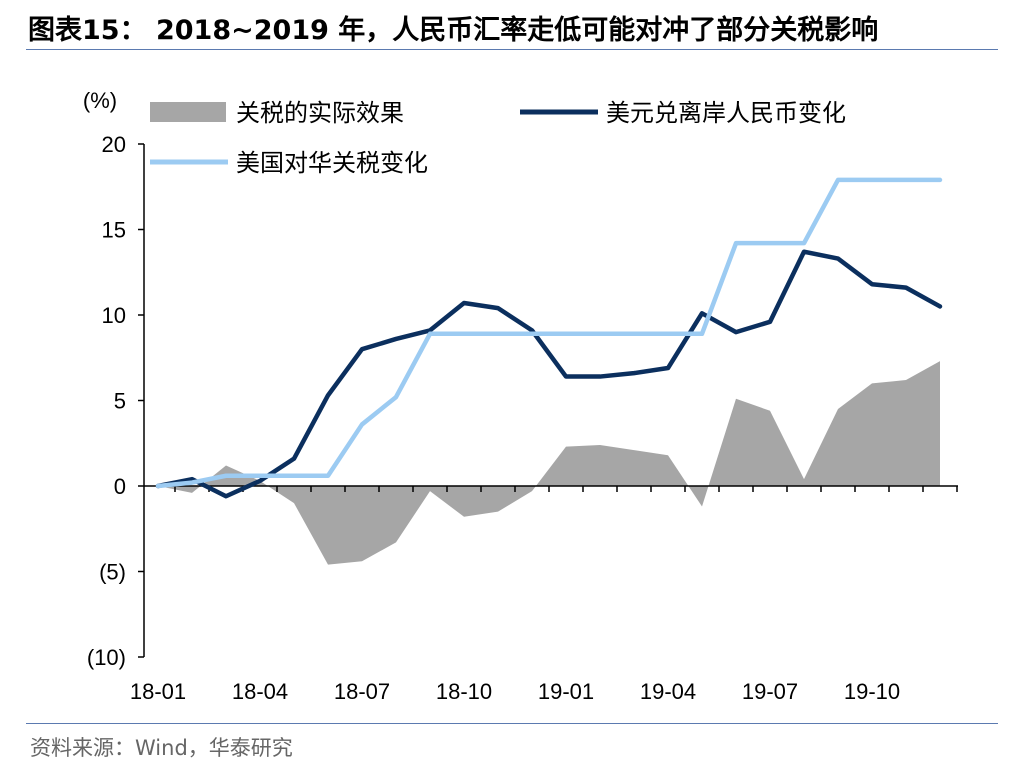 The image size is (1024, 776). I want to click on x-tick-label: 19-07, so click(770, 691).